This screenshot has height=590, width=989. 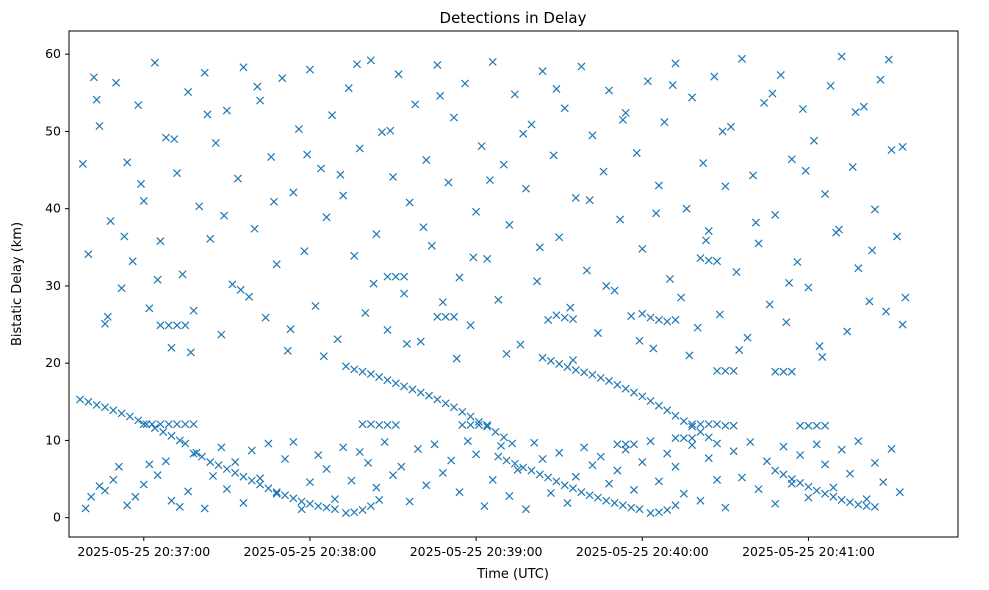 I want to click on y-tick-label: 40, so click(x=53, y=208).